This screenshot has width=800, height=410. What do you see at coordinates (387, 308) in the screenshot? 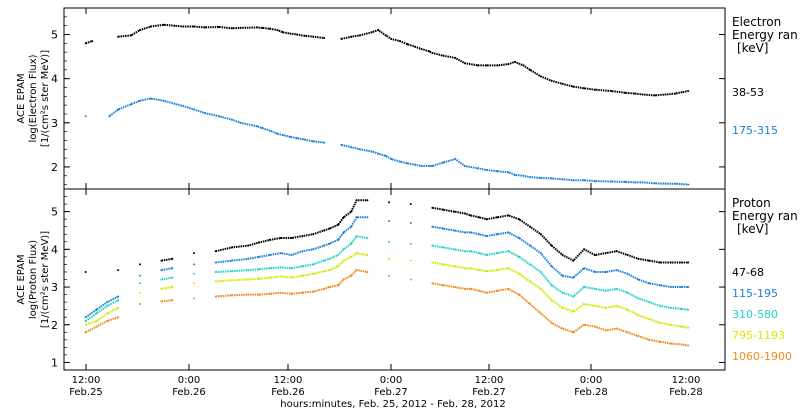
I see `series-1060-1900` at bounding box center [387, 308].